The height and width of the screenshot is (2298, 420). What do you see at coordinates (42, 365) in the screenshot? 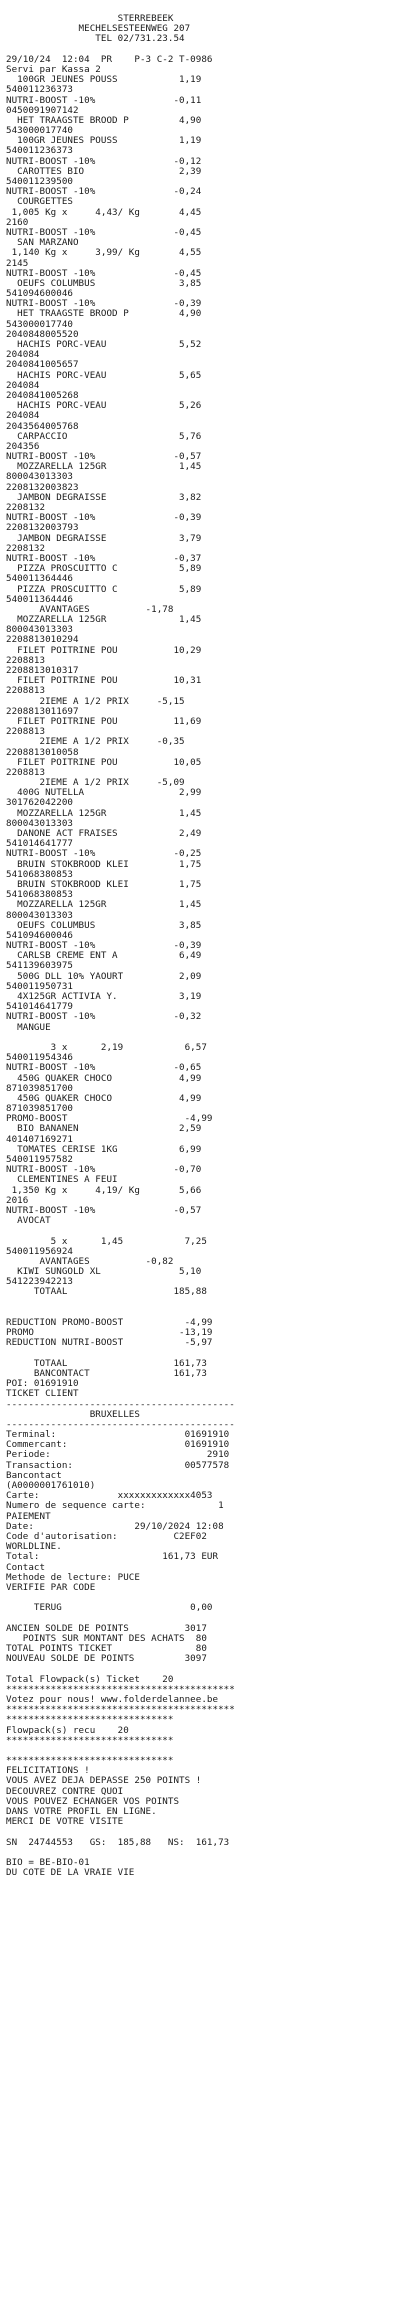
I see `receipt-line: 2040841005657` at bounding box center [42, 365].